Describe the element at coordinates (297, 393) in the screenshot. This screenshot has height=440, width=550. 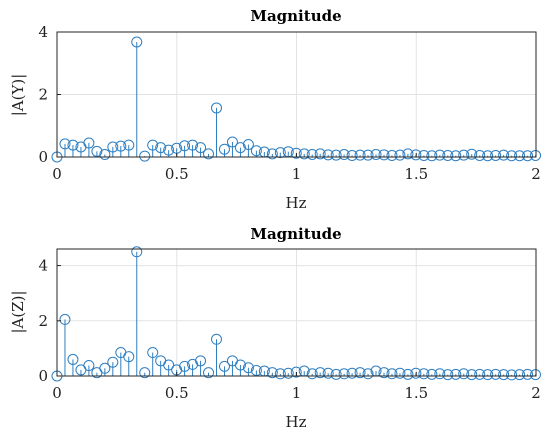
I see `x-tick-label: 1` at that location.